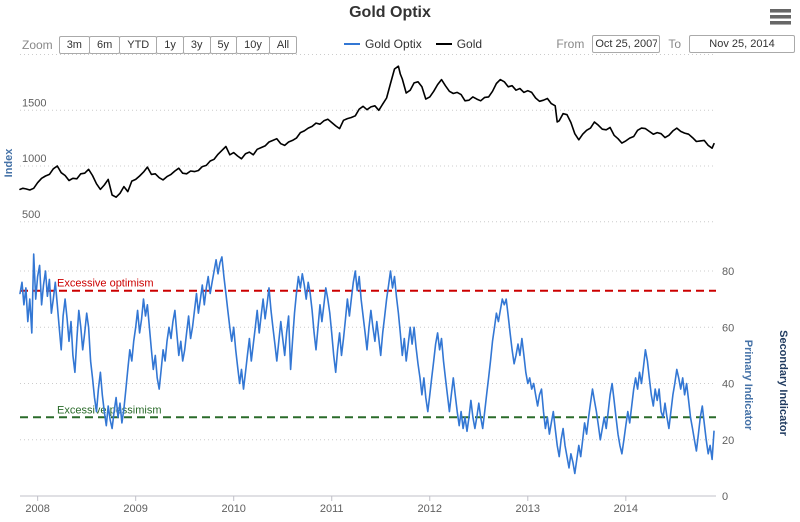  Describe the element at coordinates (105, 284) in the screenshot. I see `threshold-label: Excessive optimism` at that location.